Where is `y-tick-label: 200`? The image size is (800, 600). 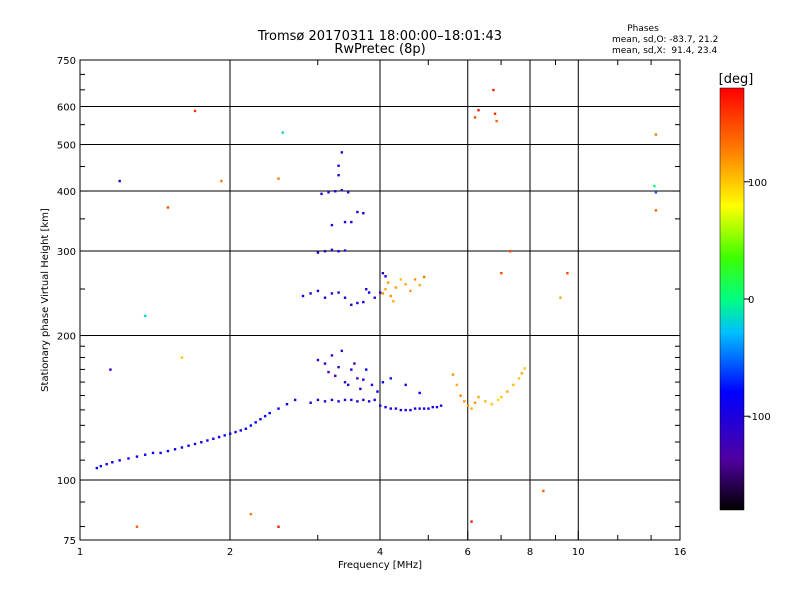 y-tick-label: 200 is located at coordinates (66, 337).